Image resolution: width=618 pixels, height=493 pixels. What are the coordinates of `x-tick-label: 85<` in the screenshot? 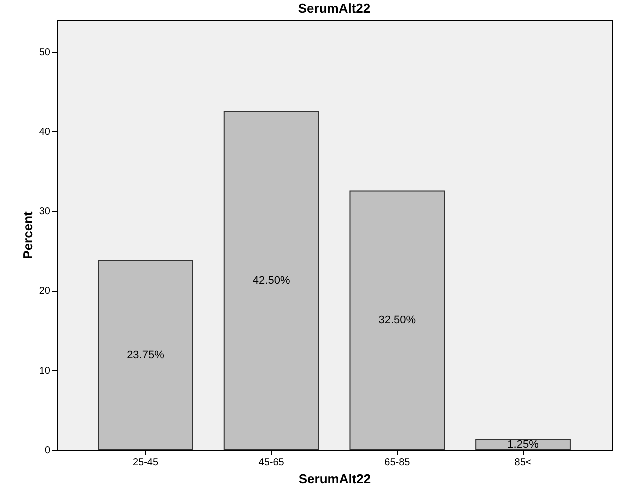 It's located at (523, 463).